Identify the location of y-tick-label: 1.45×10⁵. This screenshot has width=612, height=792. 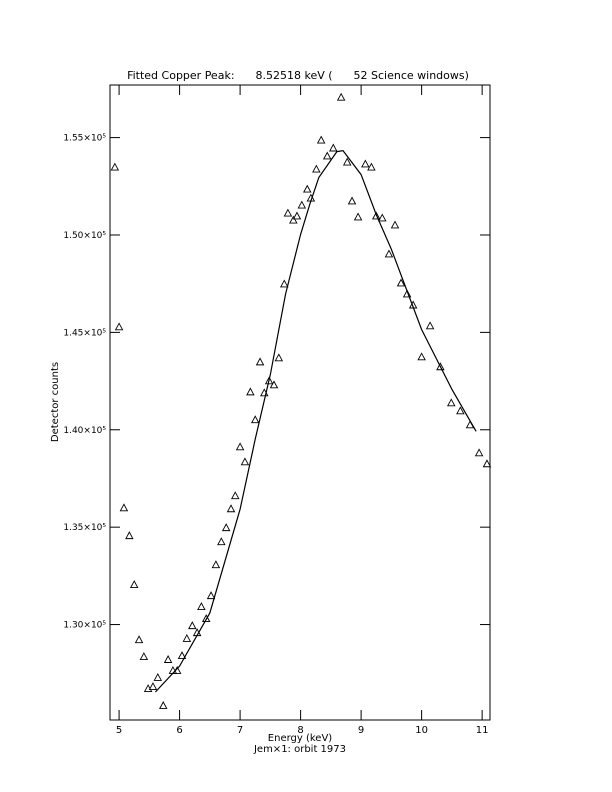
(84, 333).